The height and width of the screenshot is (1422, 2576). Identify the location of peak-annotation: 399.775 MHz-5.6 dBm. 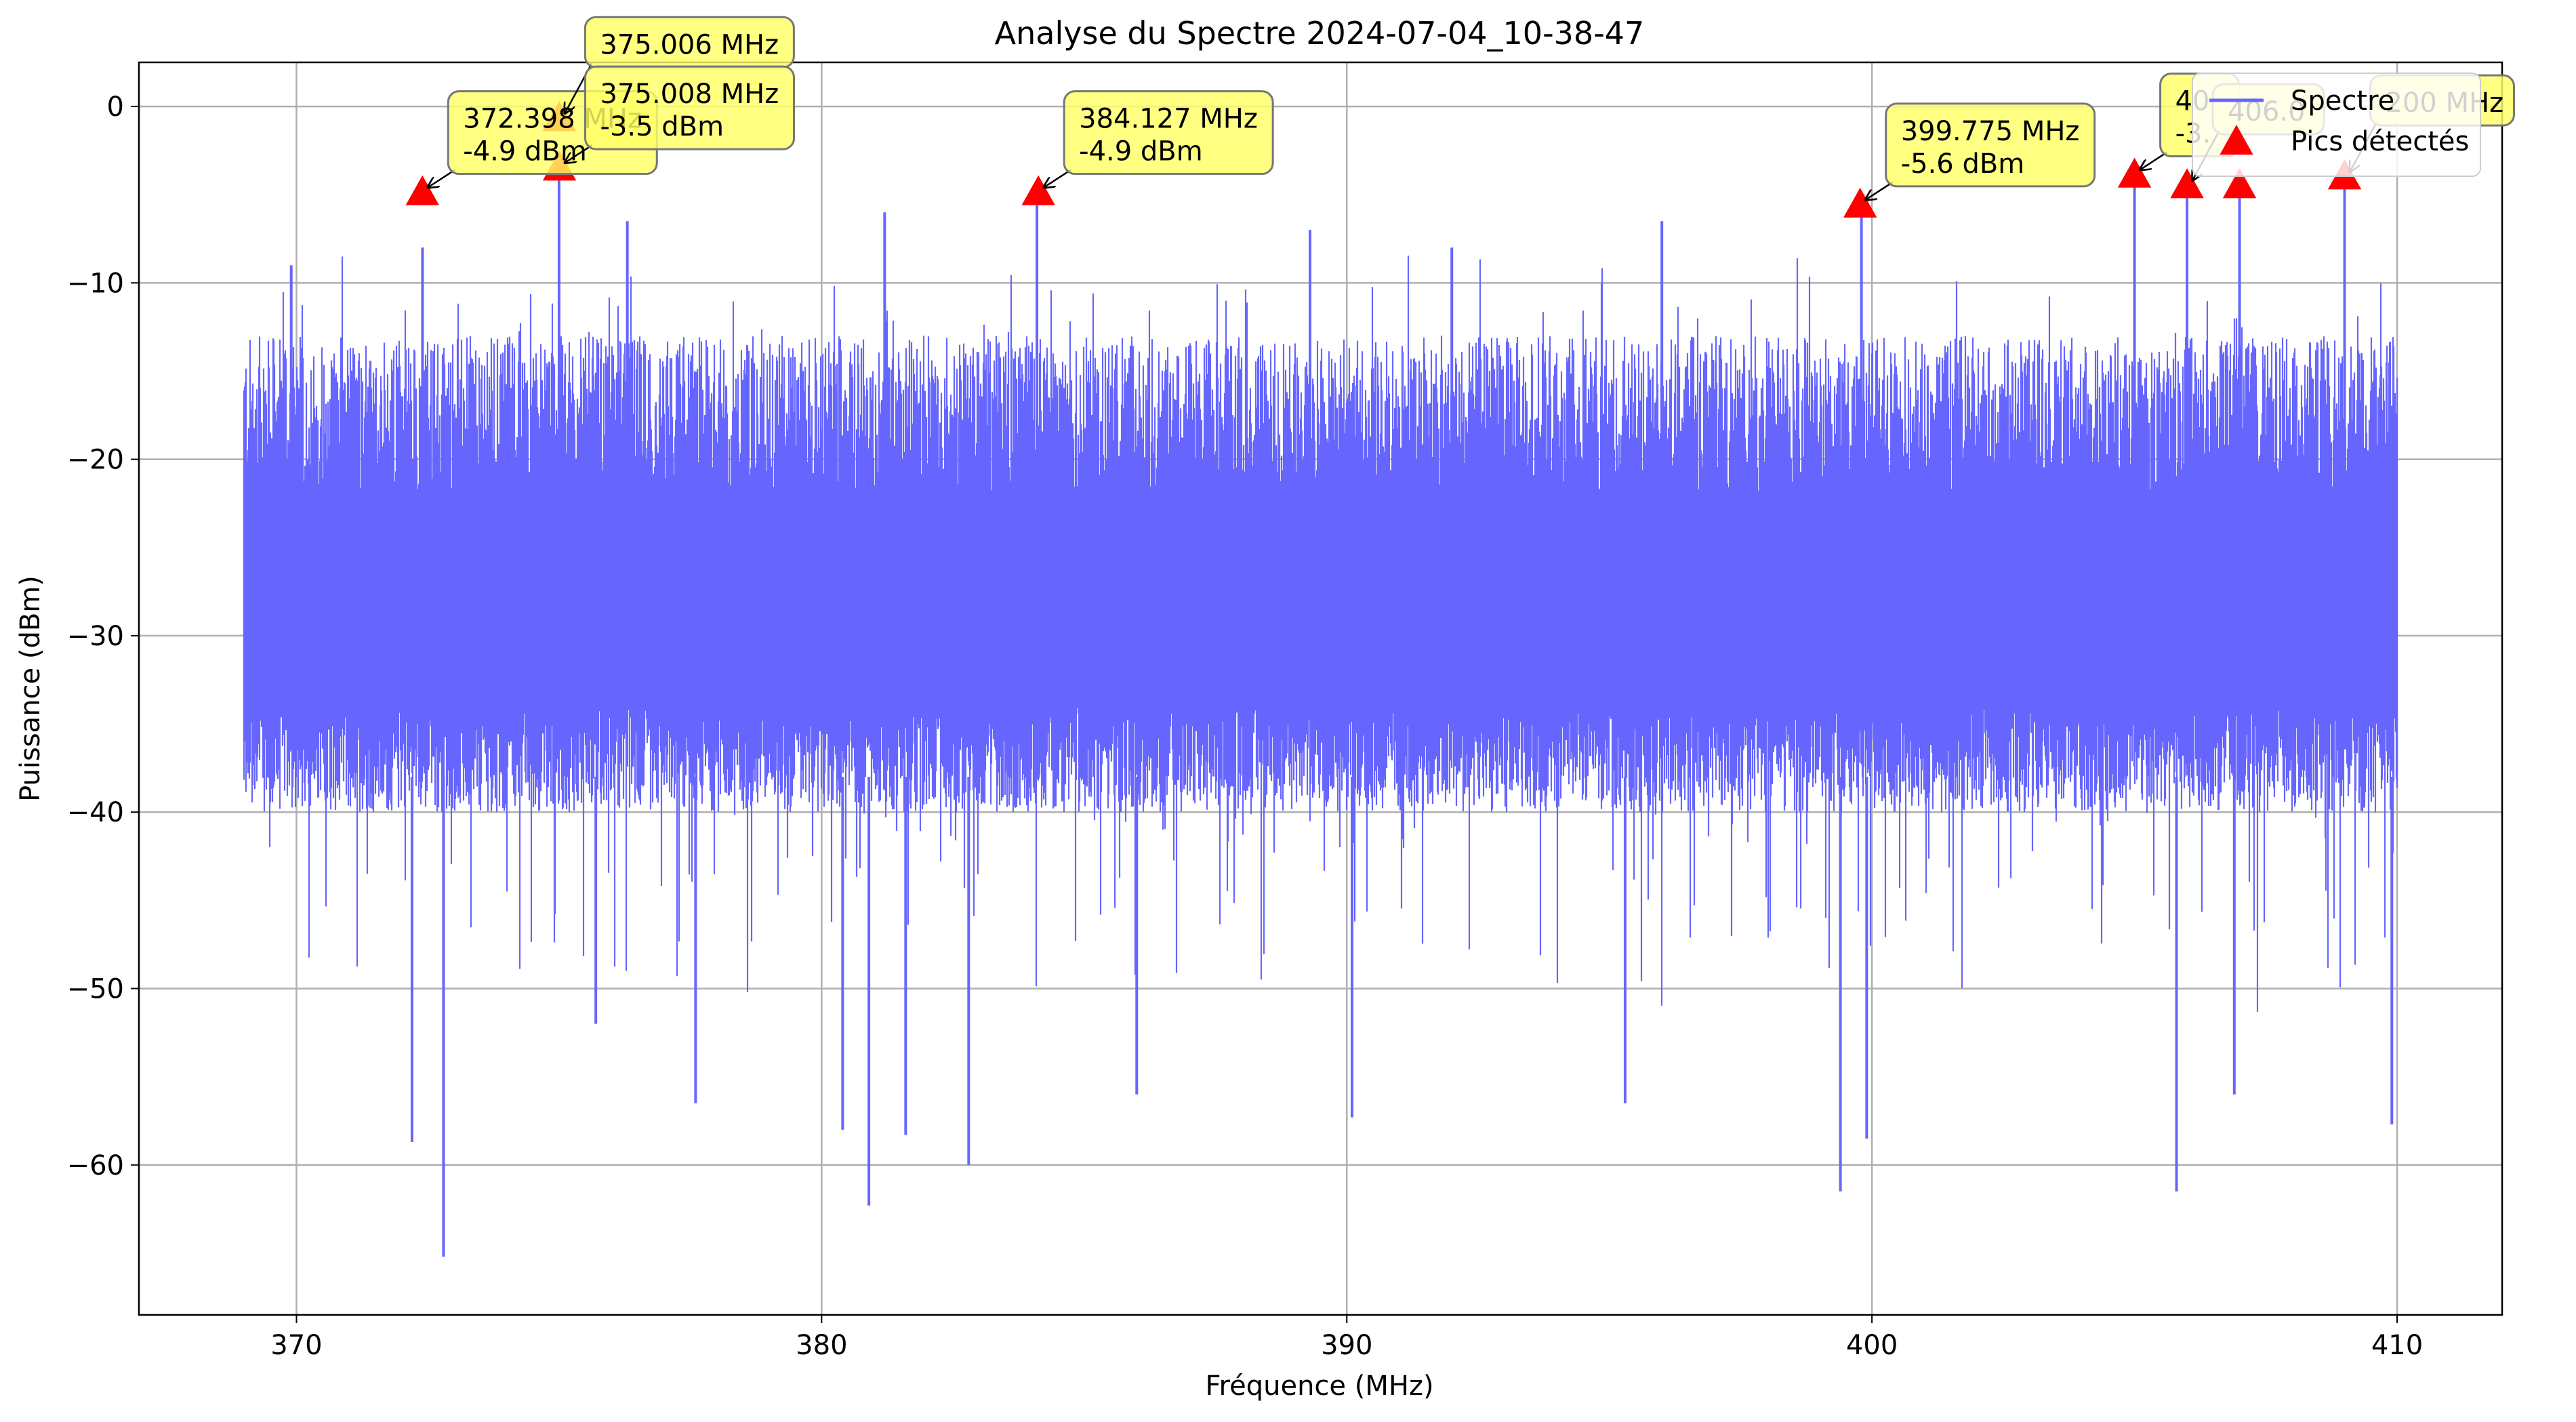
(1981, 151).